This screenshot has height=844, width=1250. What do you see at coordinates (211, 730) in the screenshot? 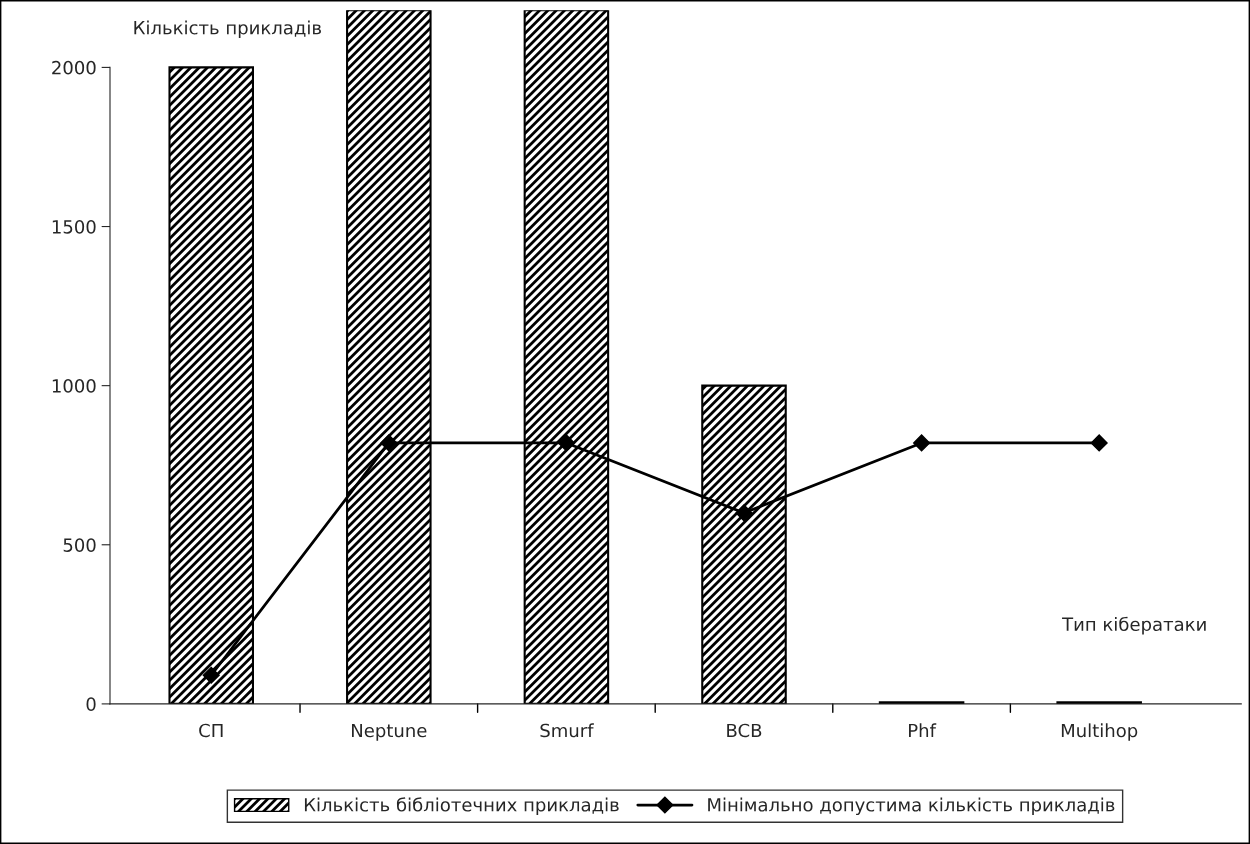
I see `x-tick-label: СП` at bounding box center [211, 730].